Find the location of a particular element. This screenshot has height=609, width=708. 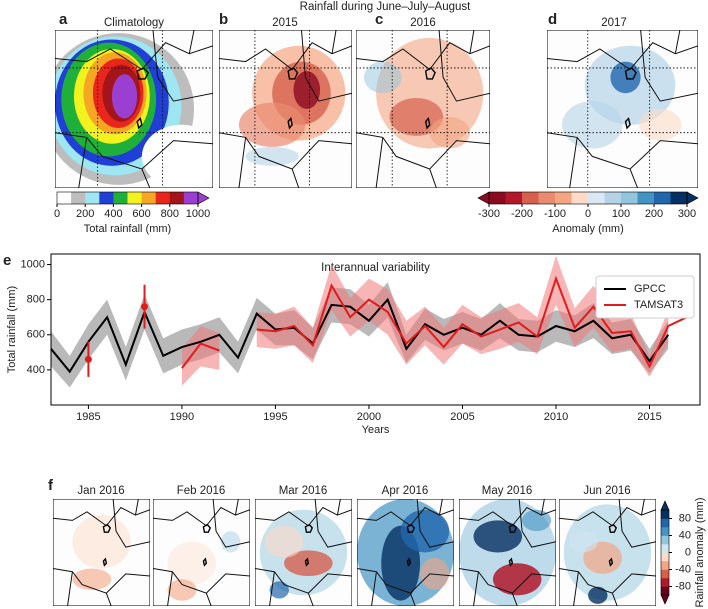

x-tick-label: 2010 is located at coordinates (556, 417).